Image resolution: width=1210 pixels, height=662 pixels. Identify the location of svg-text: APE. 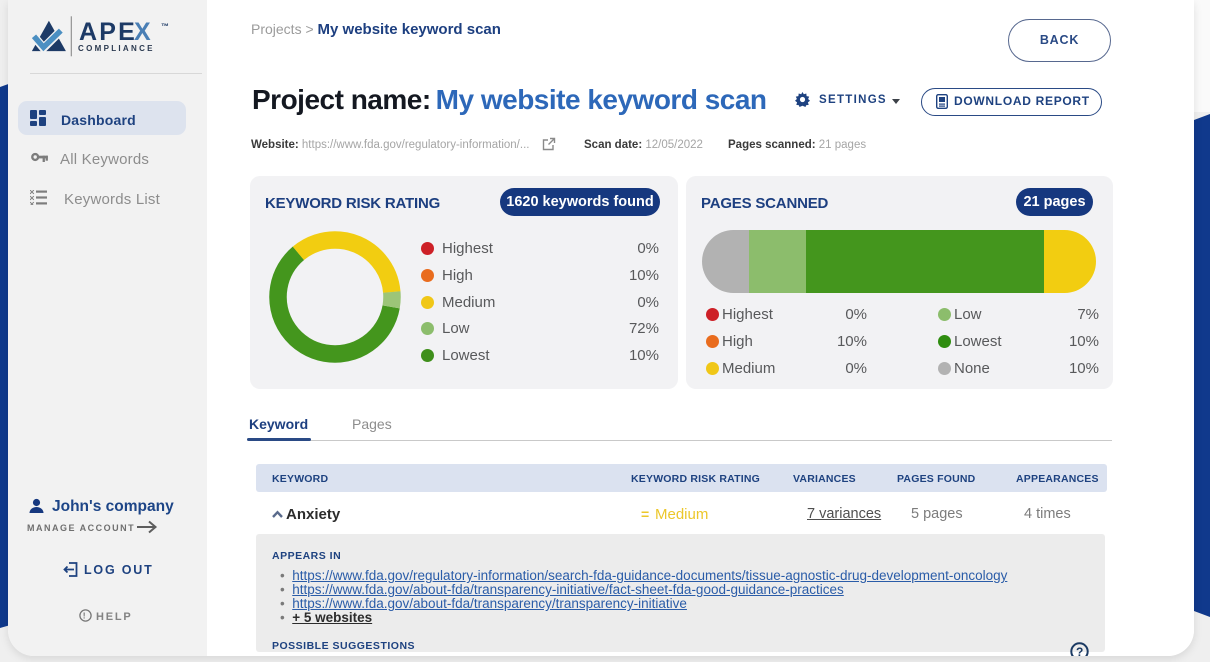
(108, 32).